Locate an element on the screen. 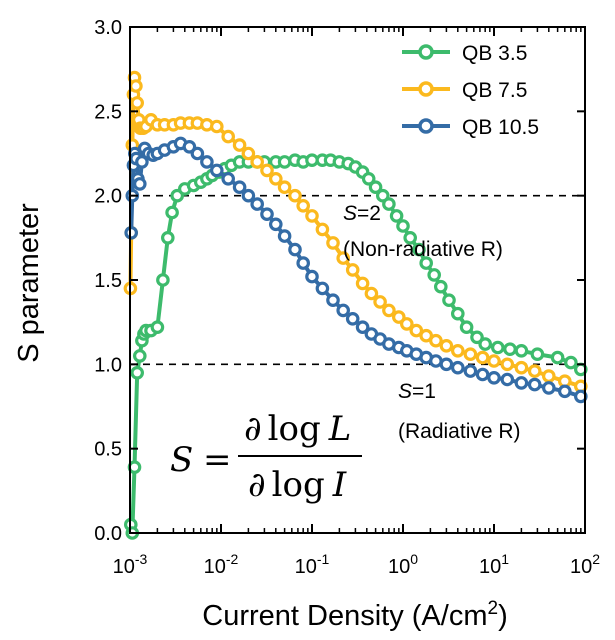  annotation-s2-desc: (Non-radiative R) is located at coordinates (423, 249).